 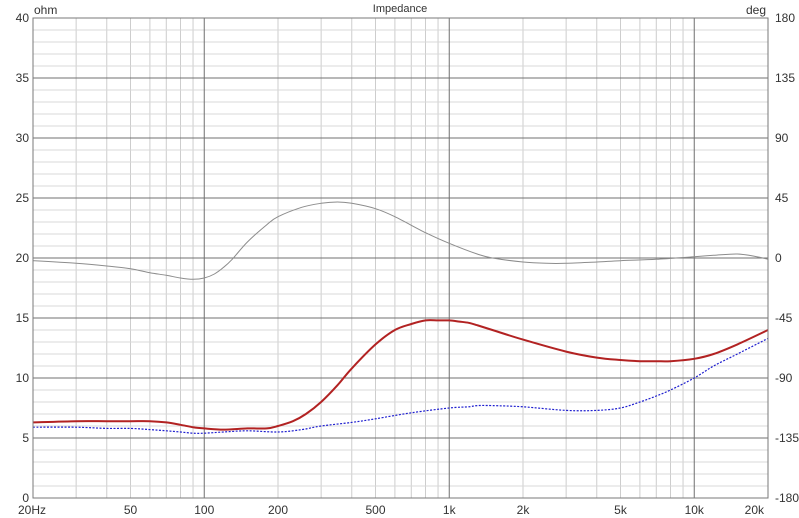 What do you see at coordinates (375, 510) in the screenshot?
I see `x-tick-label: 500` at bounding box center [375, 510].